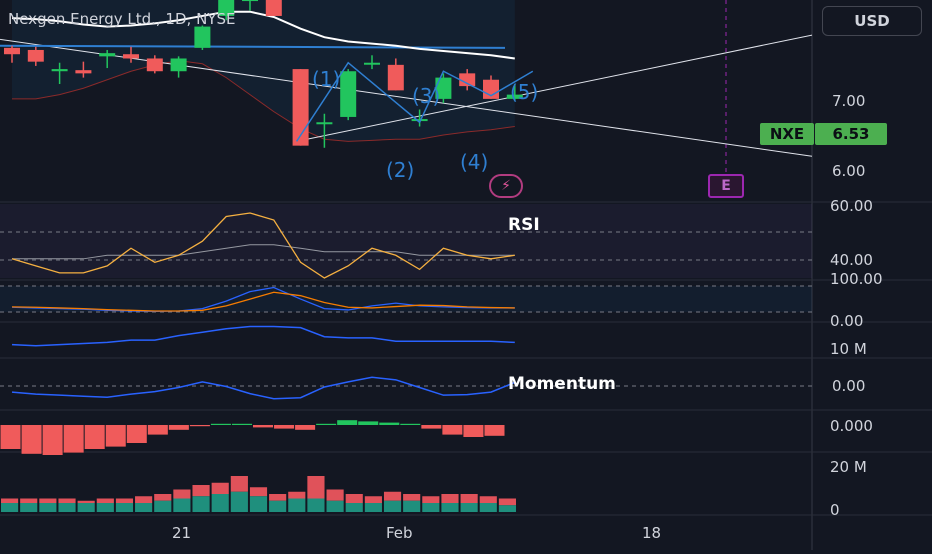 The height and width of the screenshot is (554, 932). What do you see at coordinates (849, 386) in the screenshot?
I see `momentum-tick-label: 0.00` at bounding box center [849, 386].